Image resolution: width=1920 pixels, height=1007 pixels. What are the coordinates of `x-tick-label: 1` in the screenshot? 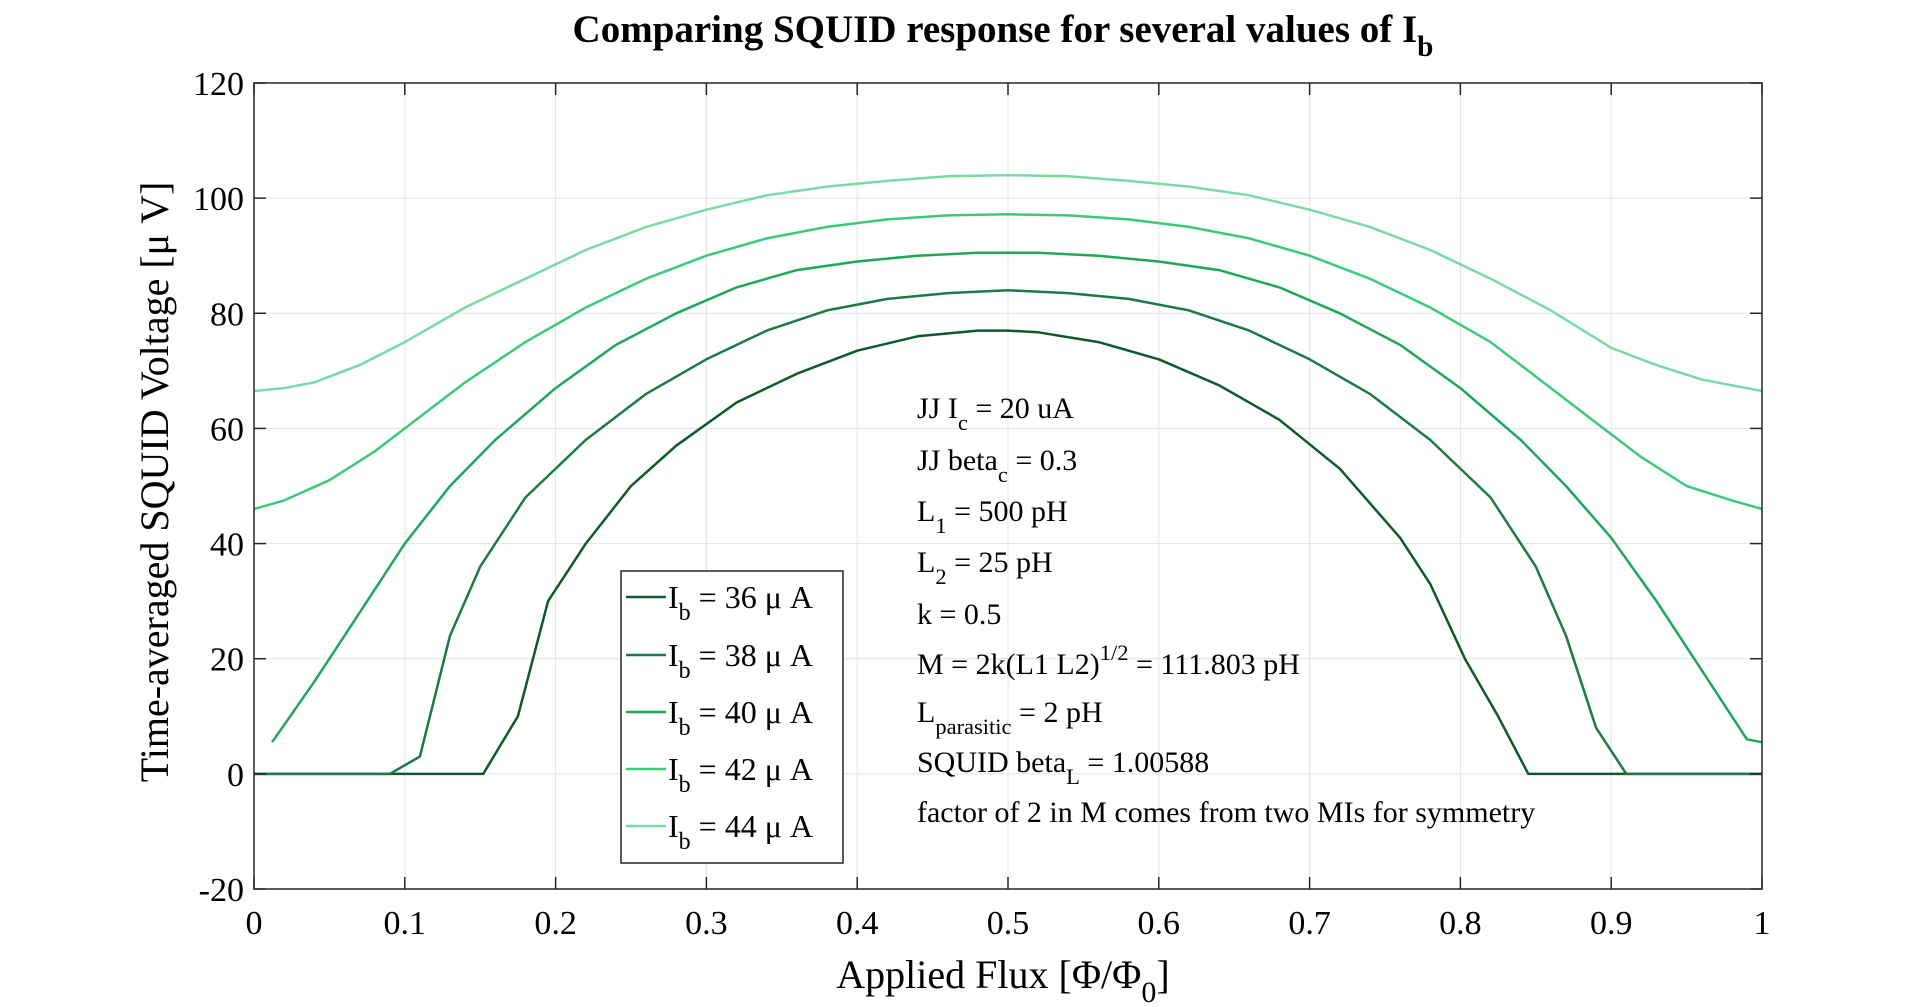 It's located at (1762, 923).